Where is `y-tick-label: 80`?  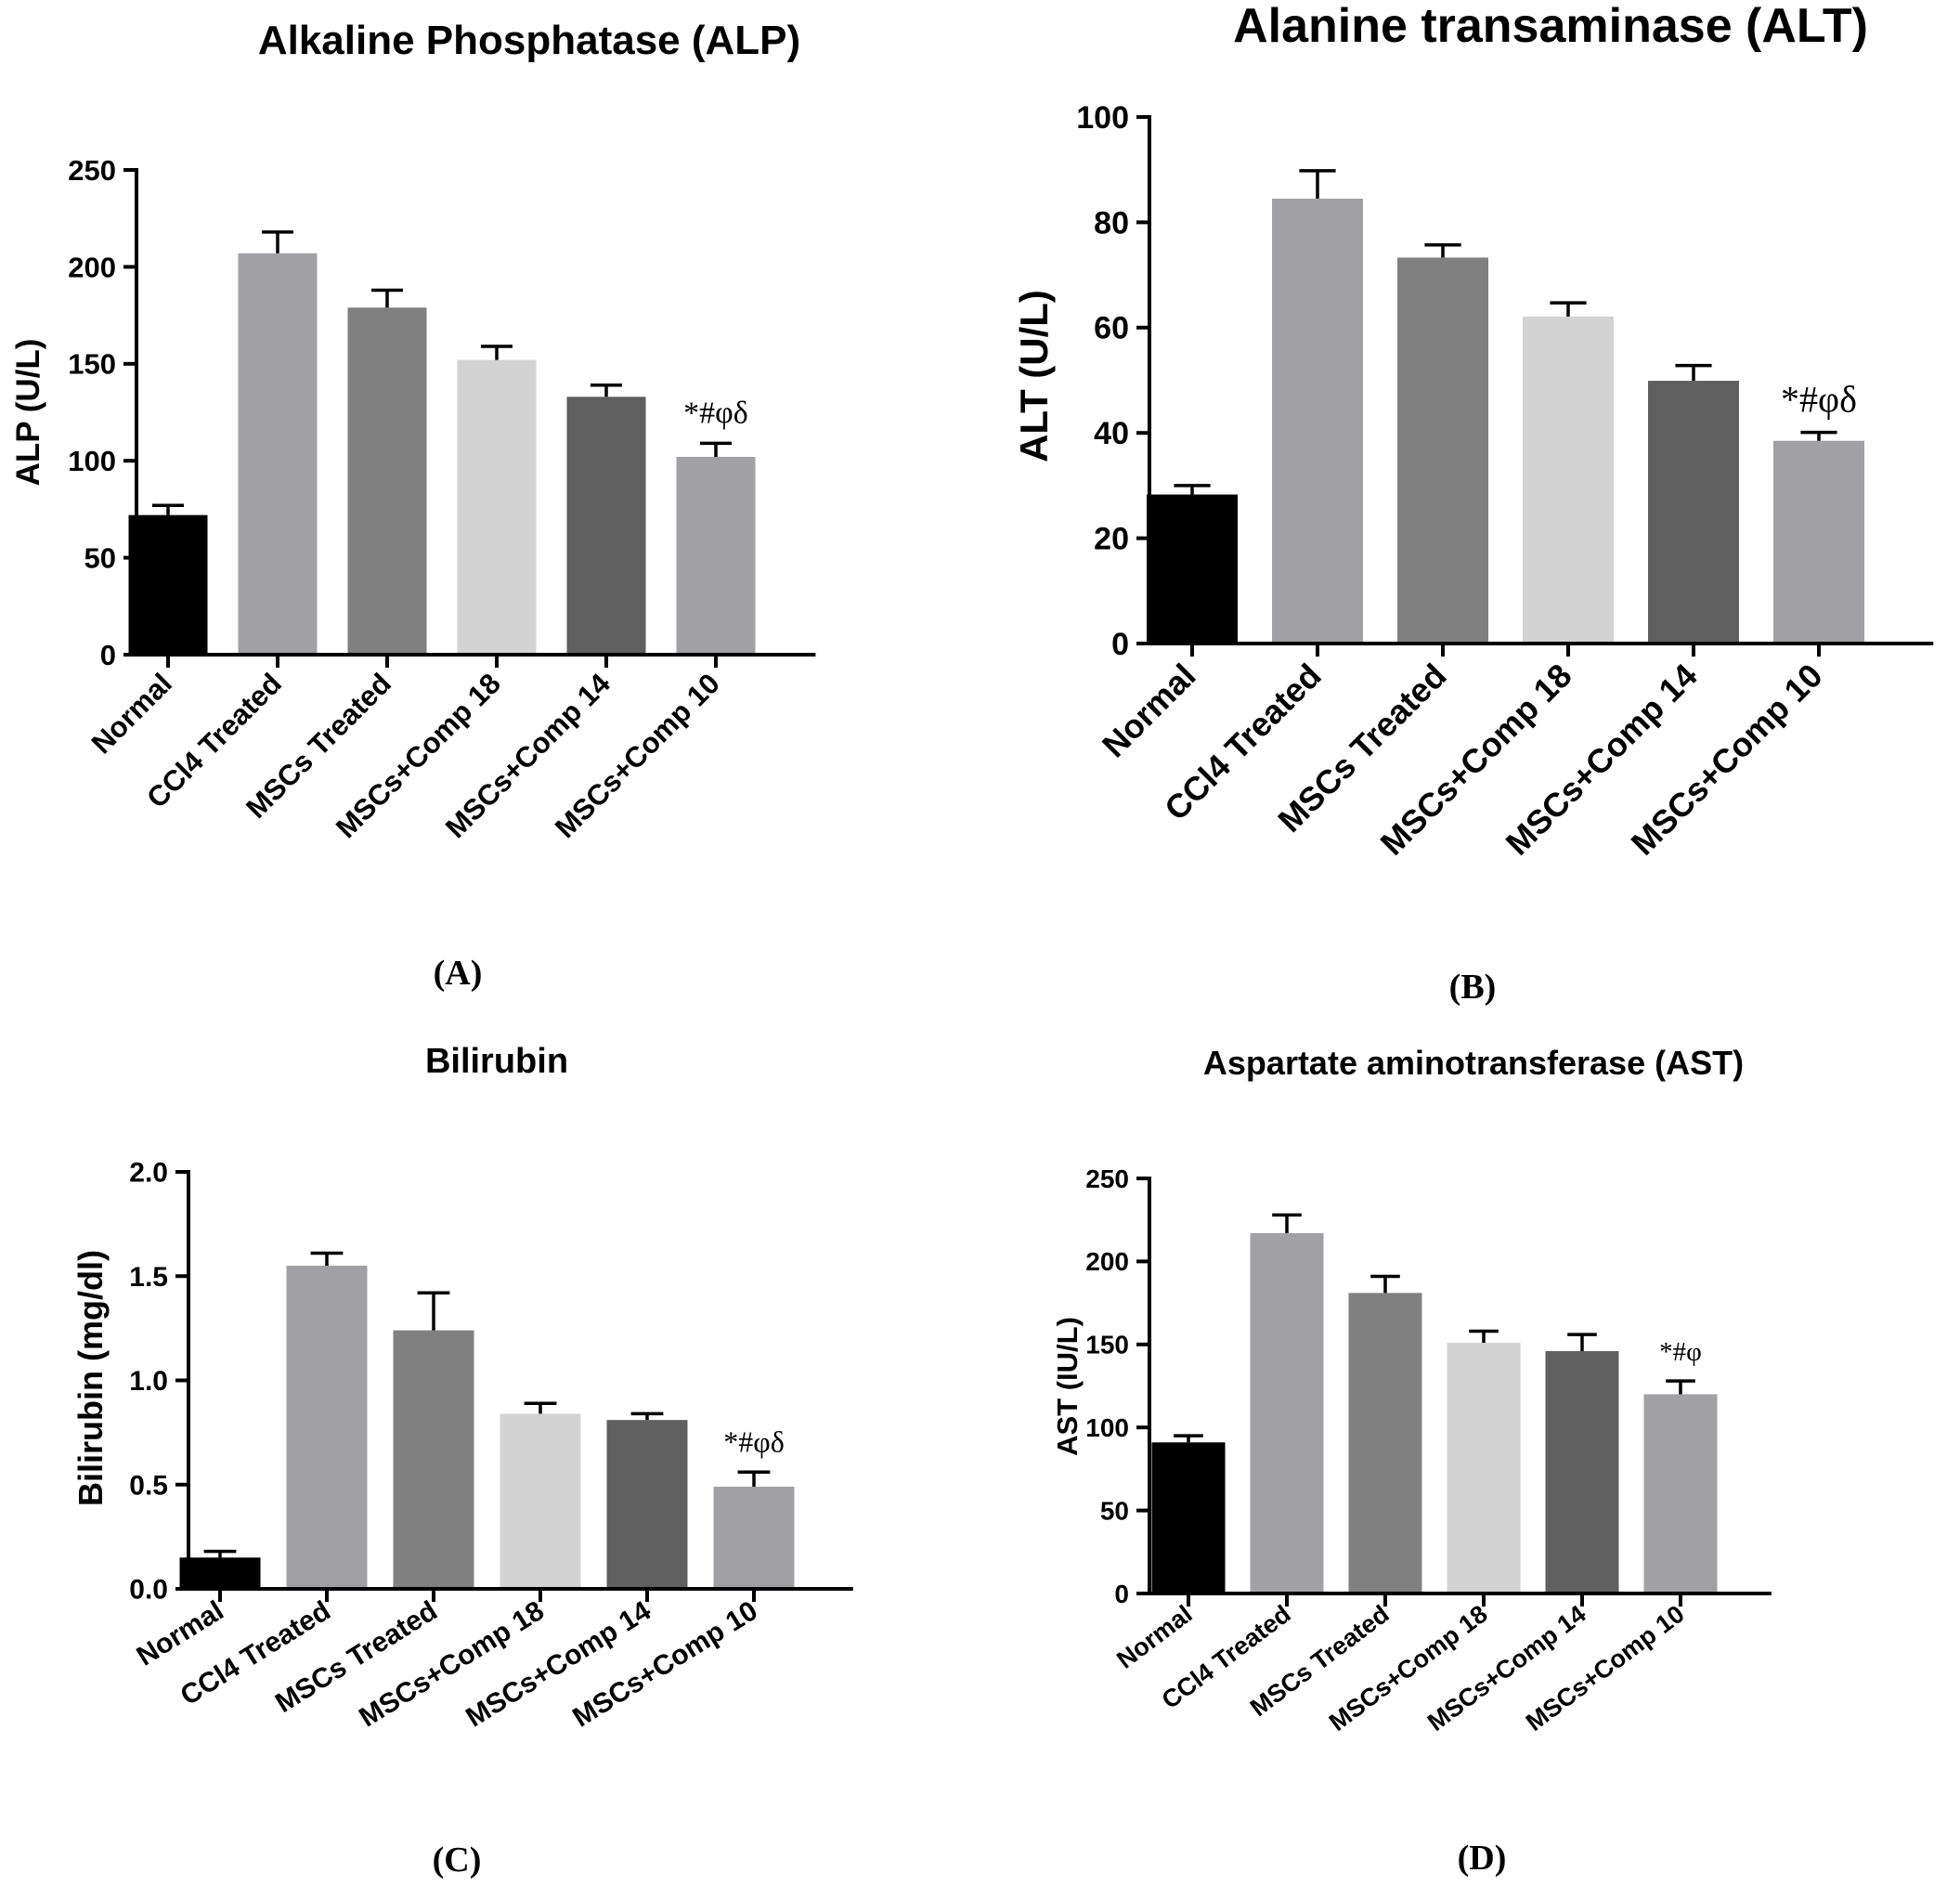 y-tick-label: 80 is located at coordinates (1111, 223).